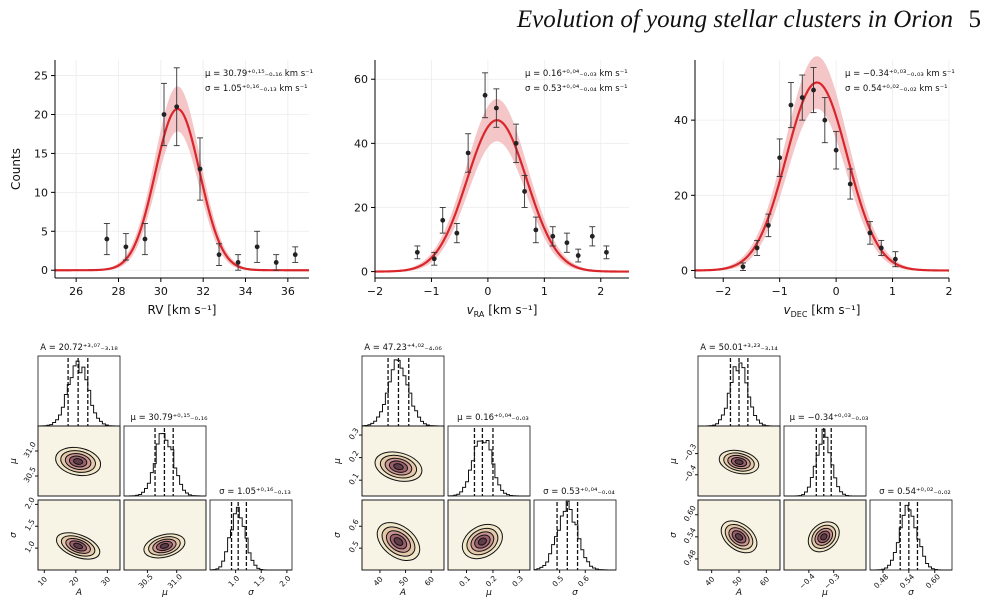 Image resolution: width=993 pixels, height=608 pixels. What do you see at coordinates (161, 291) in the screenshot?
I see `x-tick-label: 30` at bounding box center [161, 291].